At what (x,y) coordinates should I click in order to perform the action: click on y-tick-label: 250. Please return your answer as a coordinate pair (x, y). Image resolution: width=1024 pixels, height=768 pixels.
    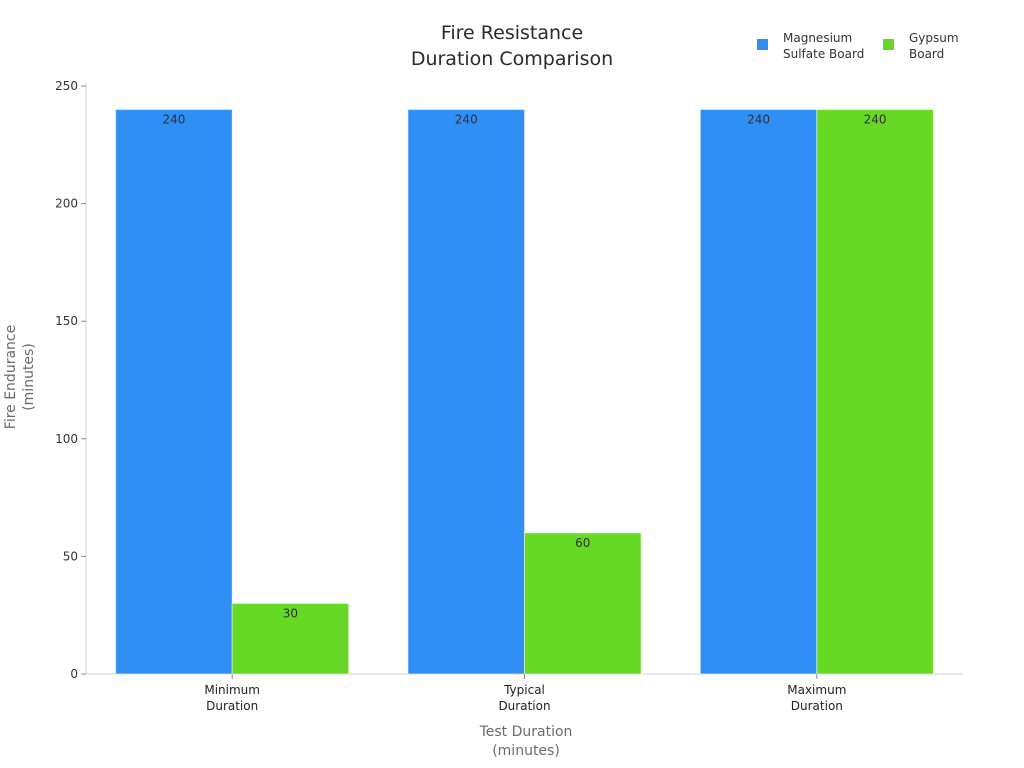
    Looking at the image, I should click on (66, 86).